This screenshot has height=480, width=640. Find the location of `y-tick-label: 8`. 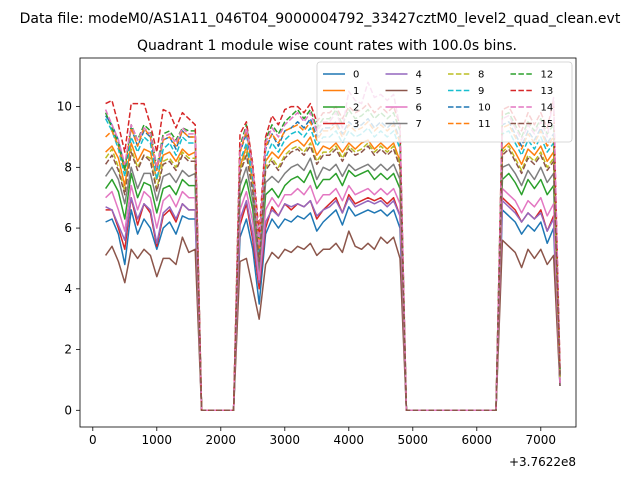

y-tick-label: 8 is located at coordinates (68, 167).